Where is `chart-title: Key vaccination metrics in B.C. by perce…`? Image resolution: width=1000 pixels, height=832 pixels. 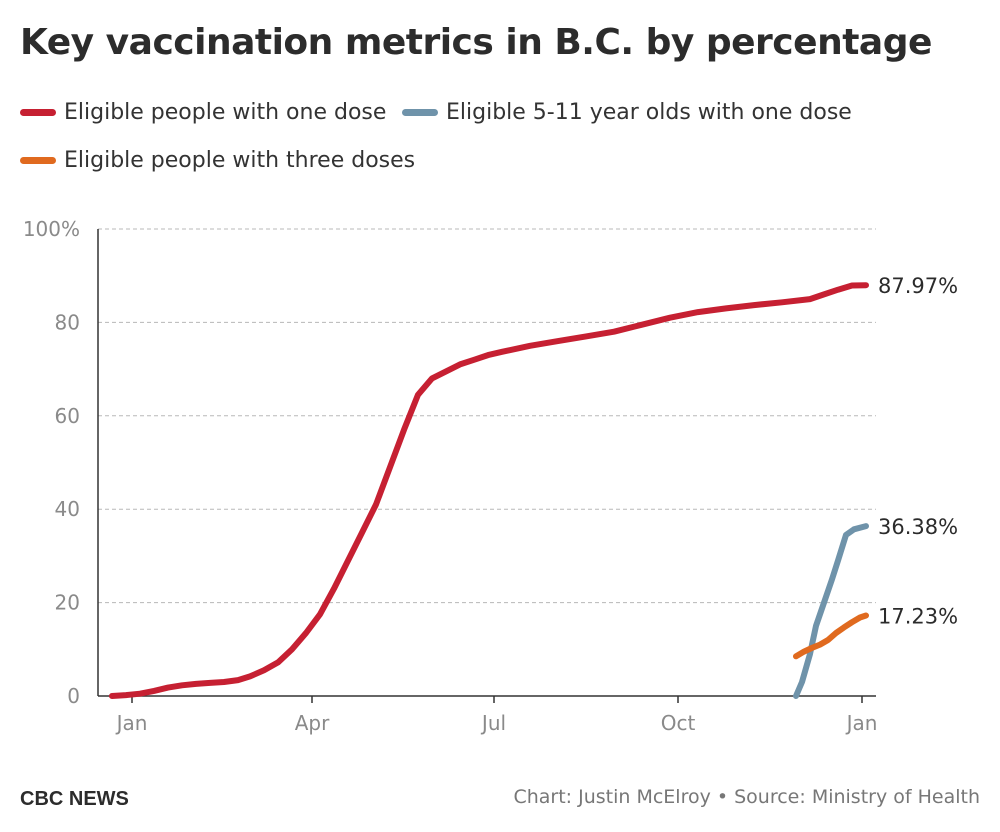
chart-title: Key vaccination metrics in B.C. by perce… is located at coordinates (476, 42).